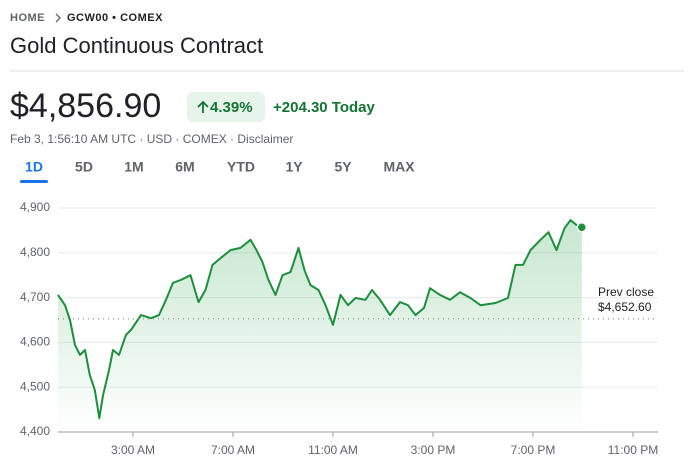 This screenshot has width=684, height=471. Describe the element at coordinates (84, 167) in the screenshot. I see `range-tab: 5D` at that location.